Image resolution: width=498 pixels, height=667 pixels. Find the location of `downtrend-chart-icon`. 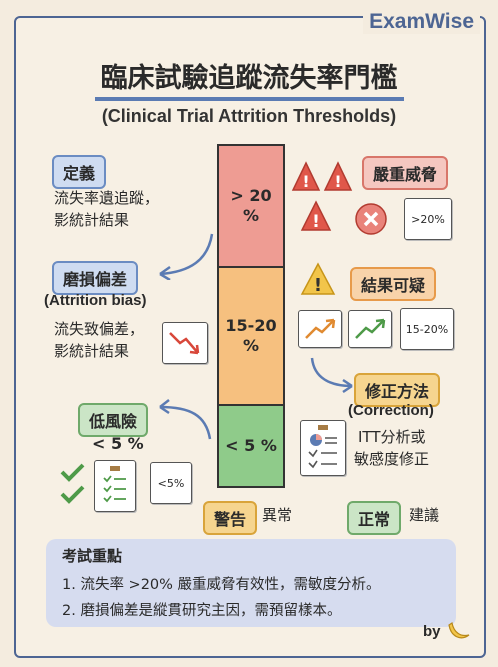

downtrend-chart-icon is located at coordinates (185, 343).